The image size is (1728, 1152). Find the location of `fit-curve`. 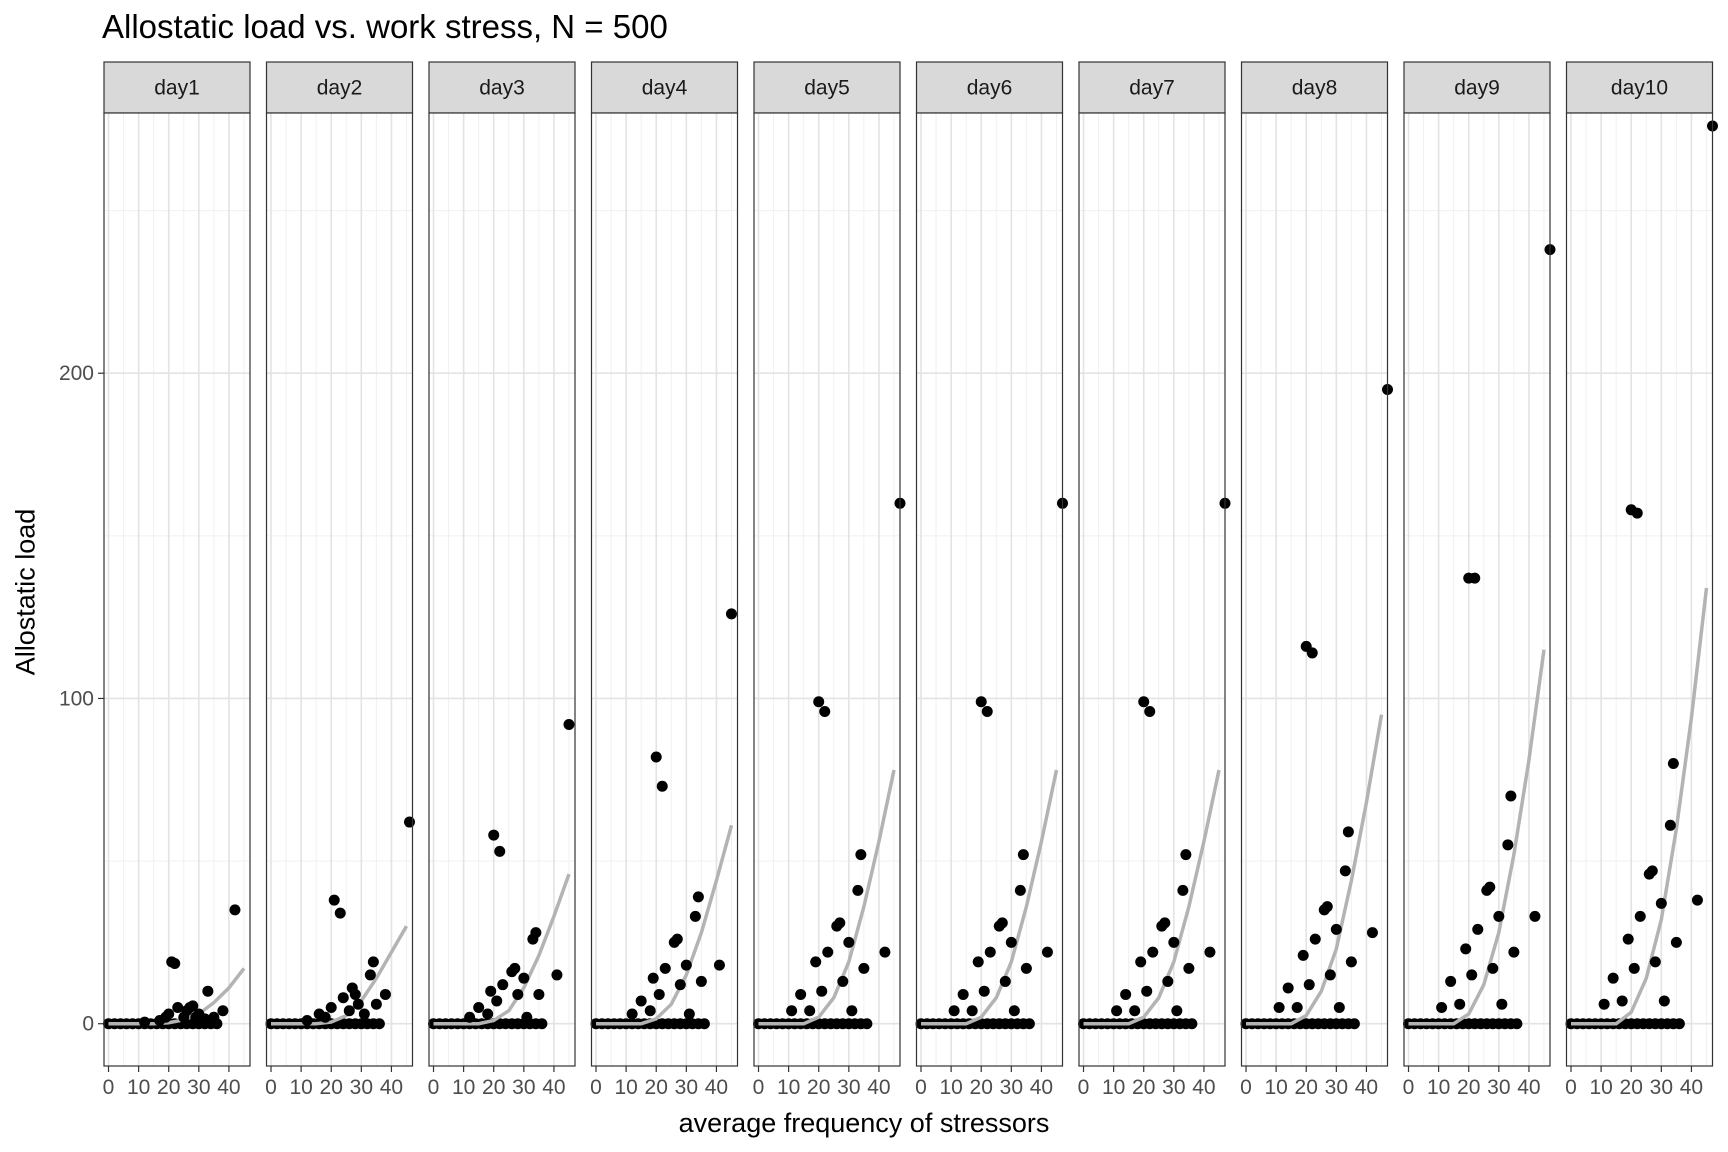

fit-curve is located at coordinates (1640, 806).